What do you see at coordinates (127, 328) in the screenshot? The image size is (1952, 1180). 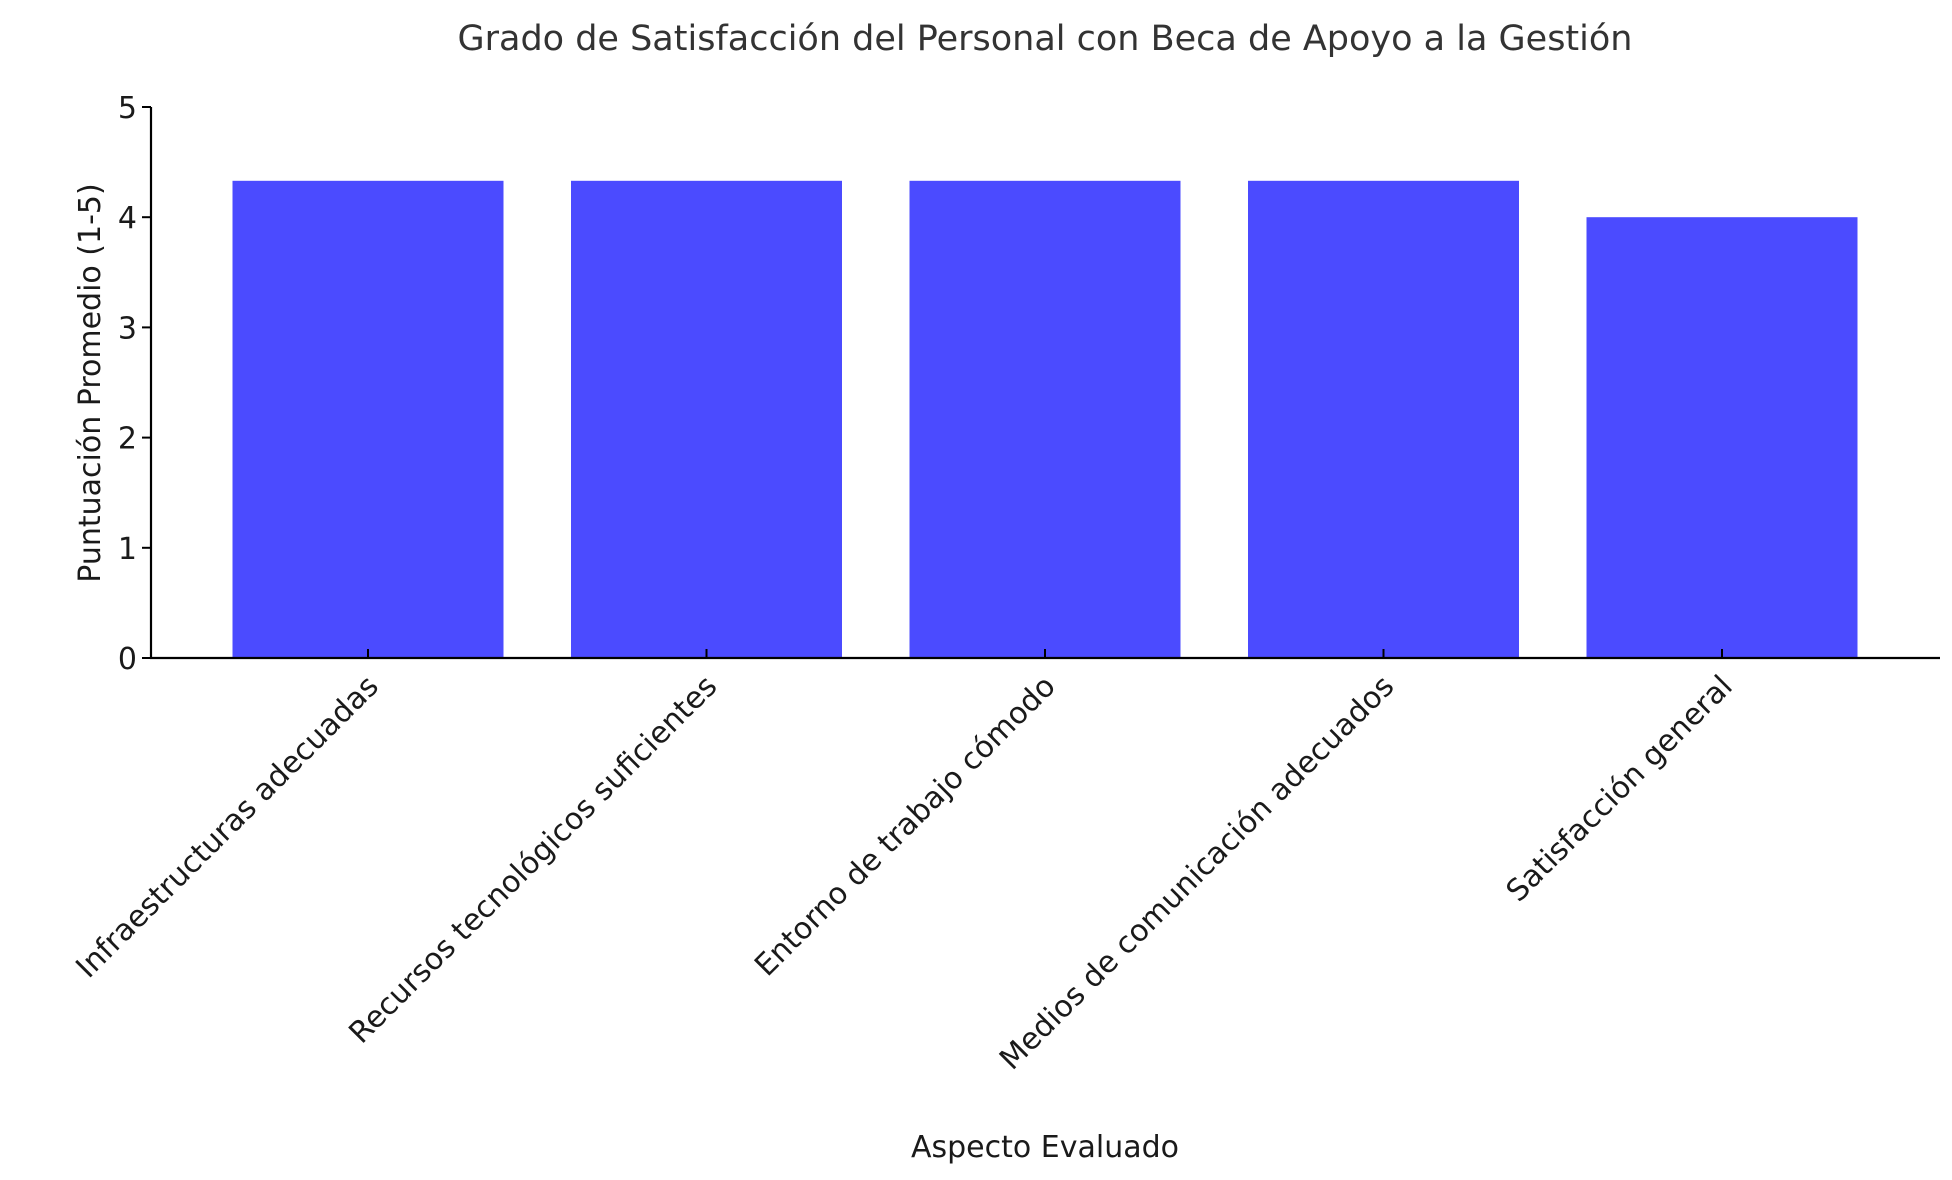 I see `y-tick-label-3: 3` at bounding box center [127, 328].